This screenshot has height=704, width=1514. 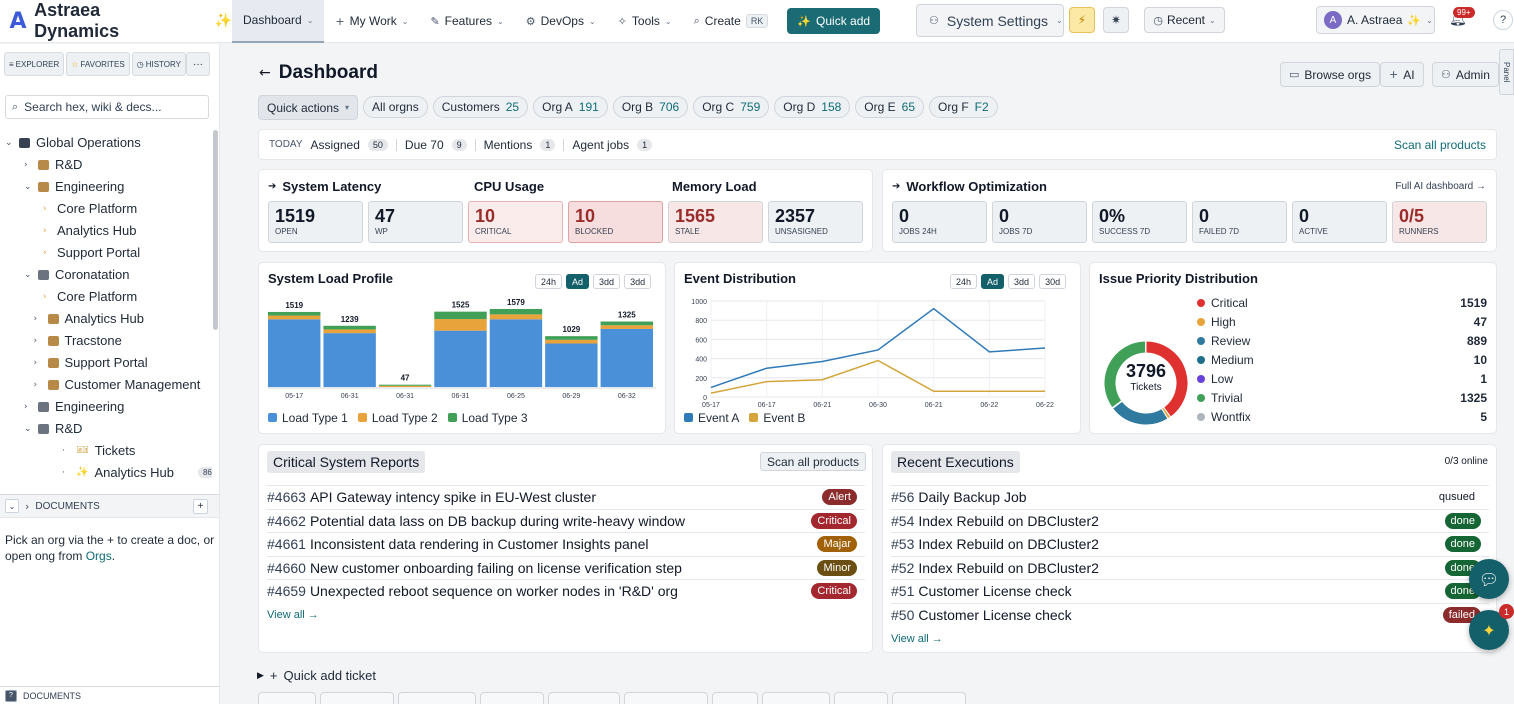 I want to click on view-all-executions-link: View all →, so click(x=917, y=639).